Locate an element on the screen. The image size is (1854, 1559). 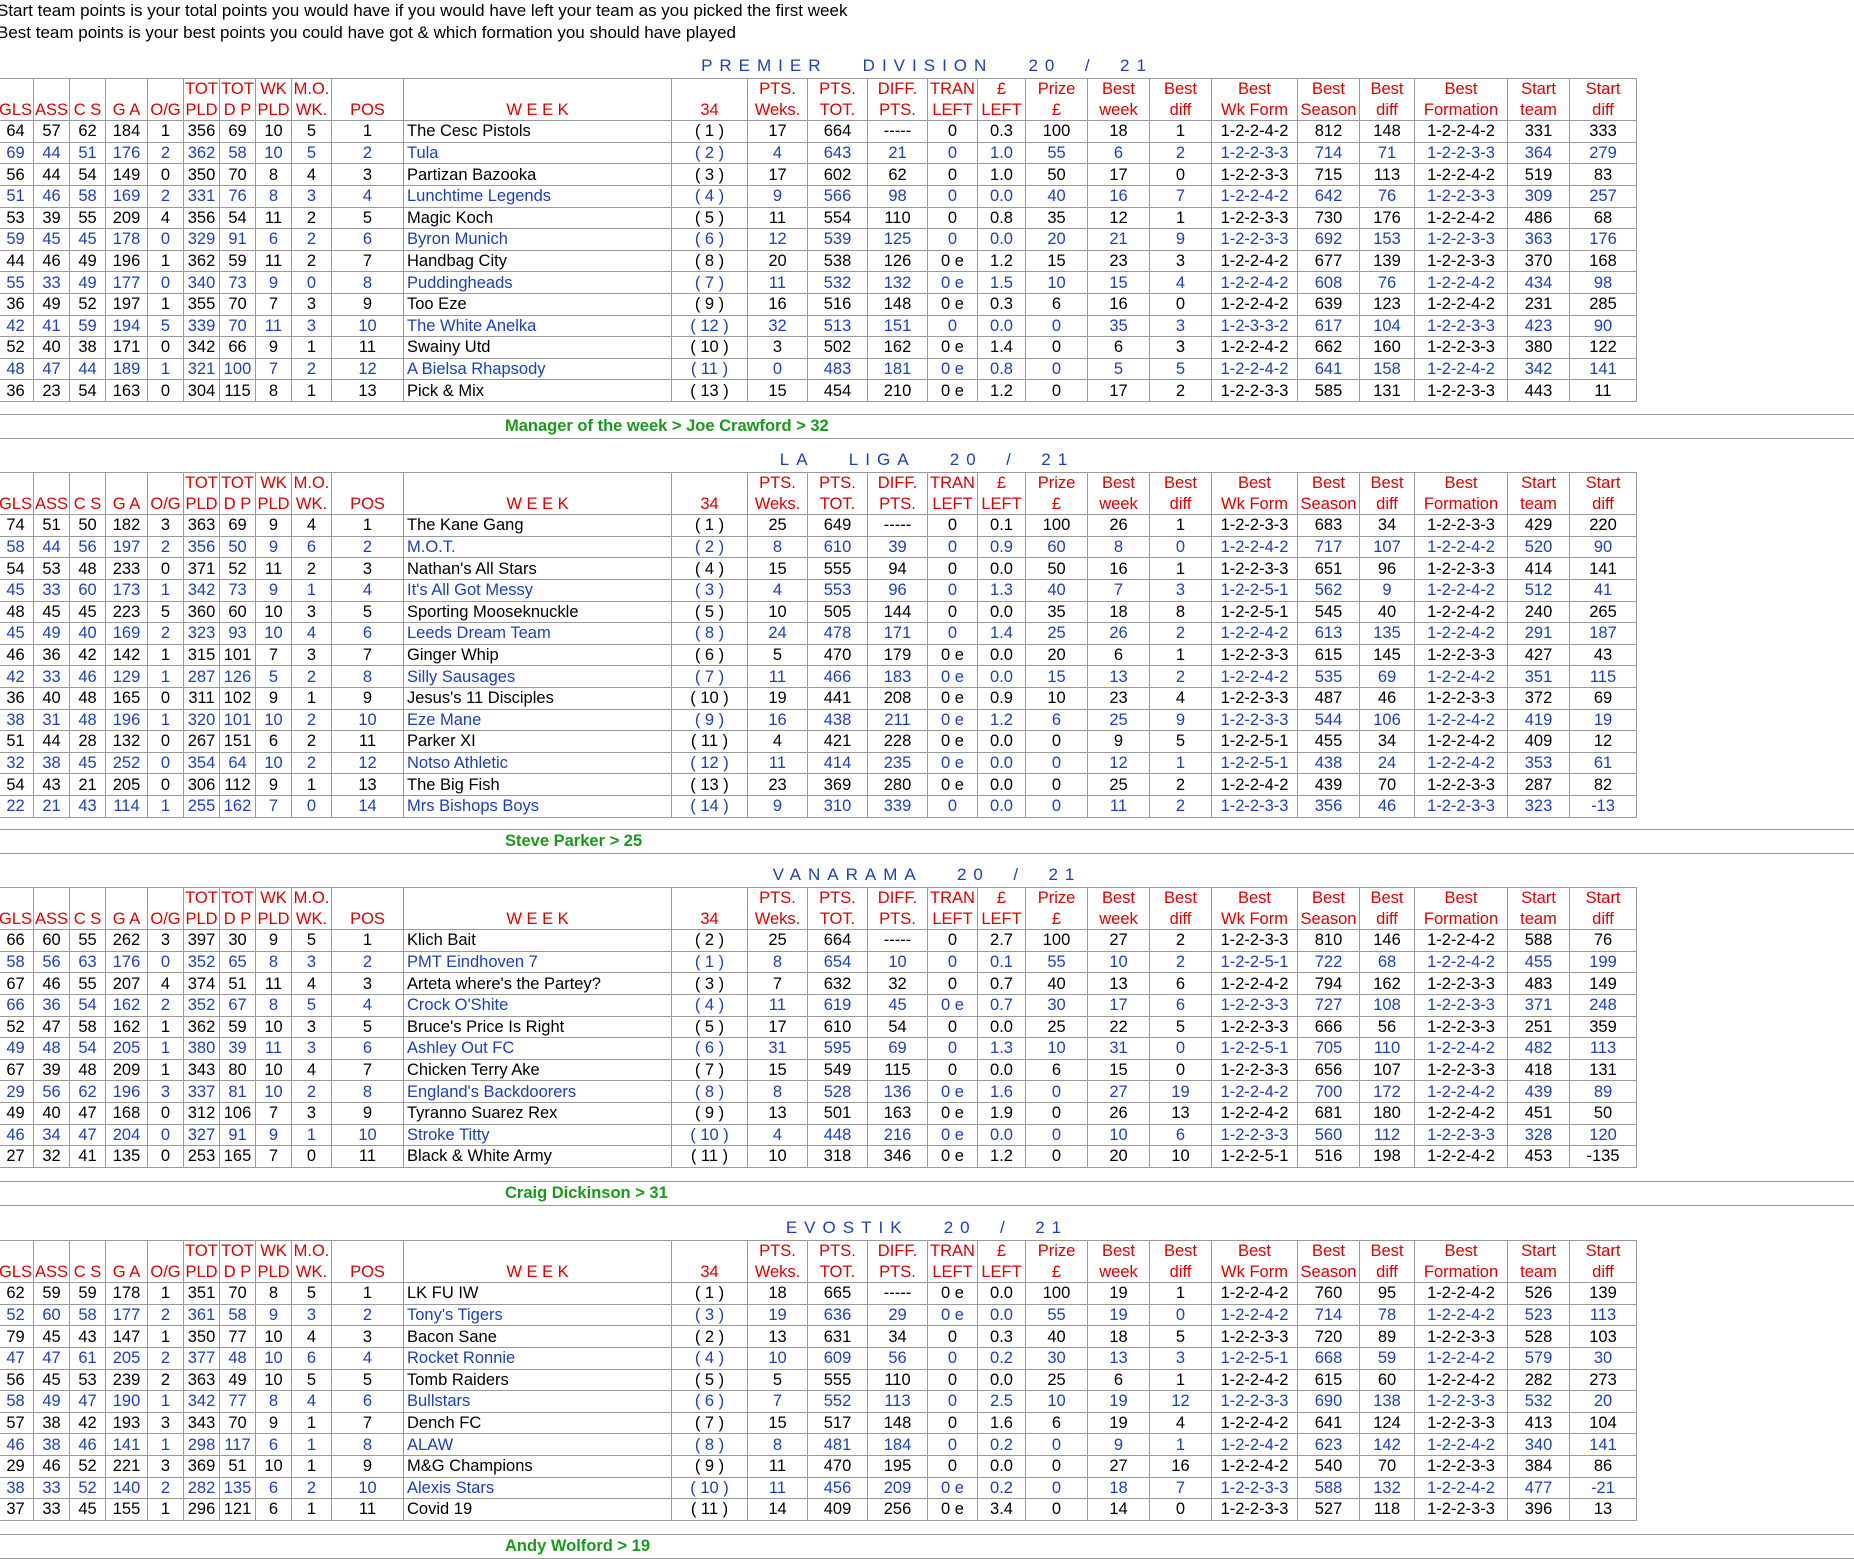
table-cell: 0 e is located at coordinates (952, 1091).